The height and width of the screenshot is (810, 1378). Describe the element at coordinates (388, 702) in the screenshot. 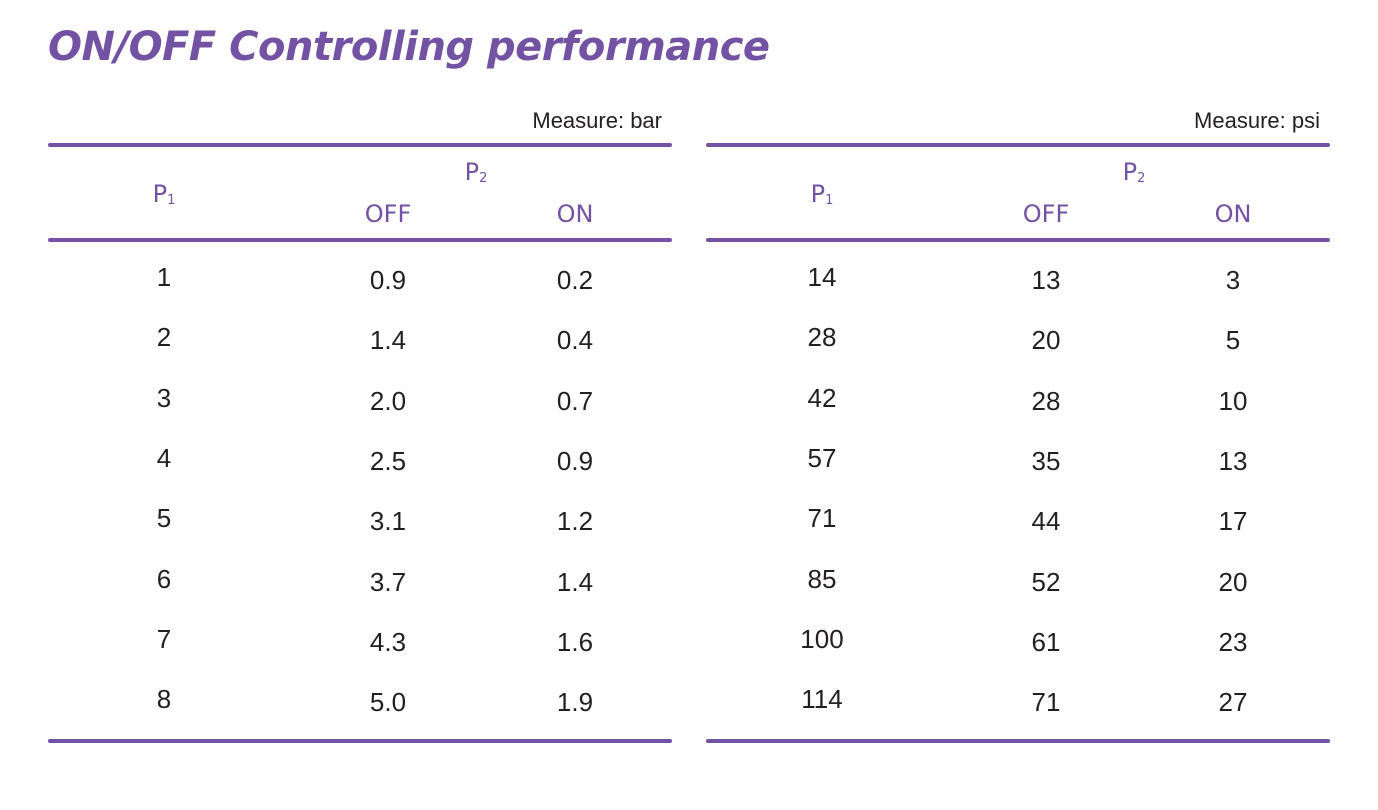

I see `p2-off-cell: 5.0` at that location.